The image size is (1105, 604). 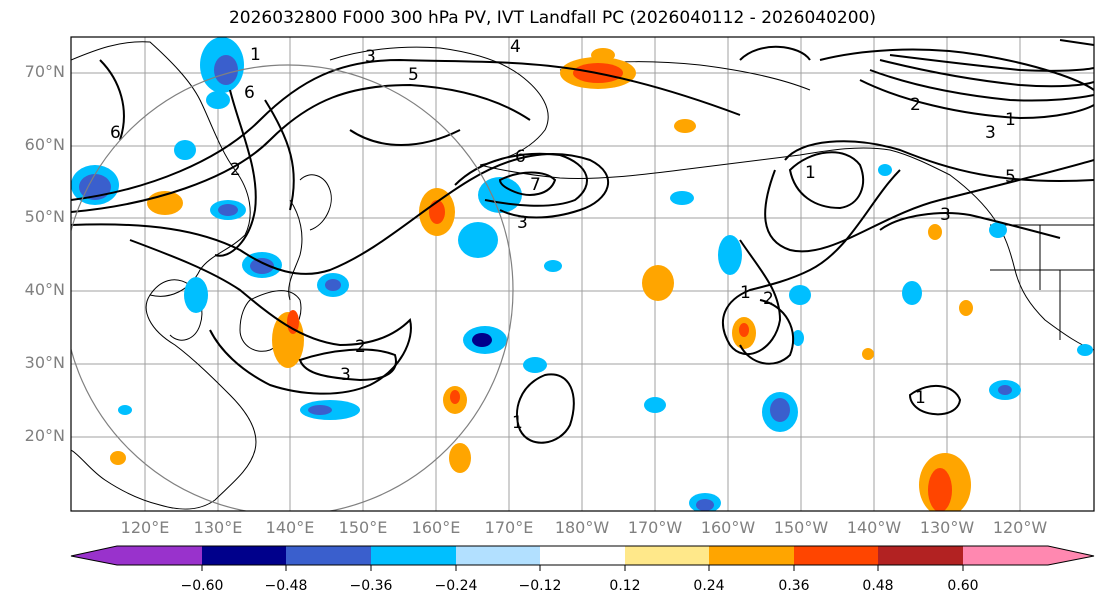 I want to click on colorbar-tick-label: 0.36, so click(x=794, y=586).